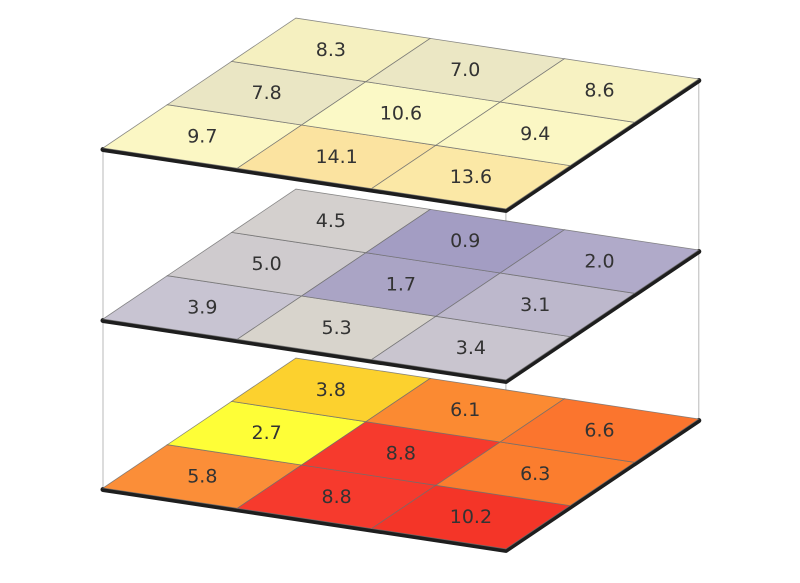 Image resolution: width=800 pixels, height=583 pixels. What do you see at coordinates (331, 390) in the screenshot?
I see `cell-value-label: 3.8` at bounding box center [331, 390].